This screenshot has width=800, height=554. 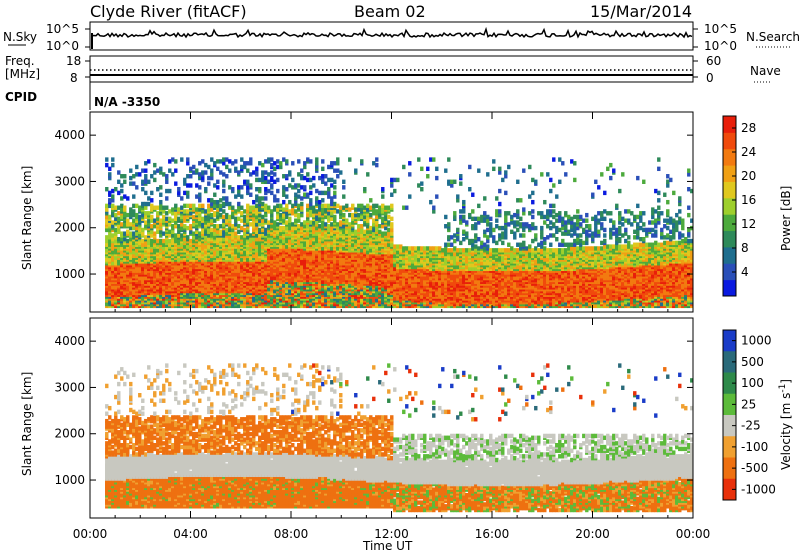 I want to click on nsky-line, so click(x=392, y=32).